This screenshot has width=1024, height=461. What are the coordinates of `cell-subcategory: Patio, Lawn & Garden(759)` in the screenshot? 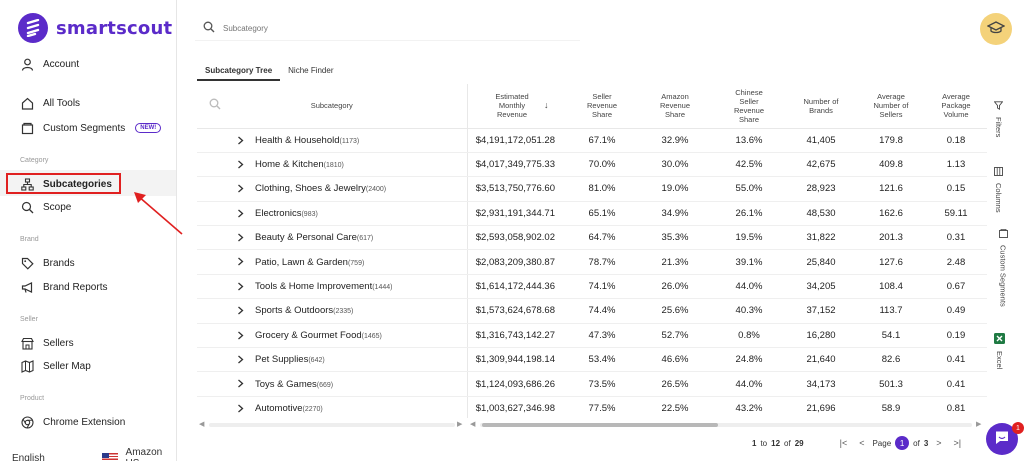 It's located at (332, 262).